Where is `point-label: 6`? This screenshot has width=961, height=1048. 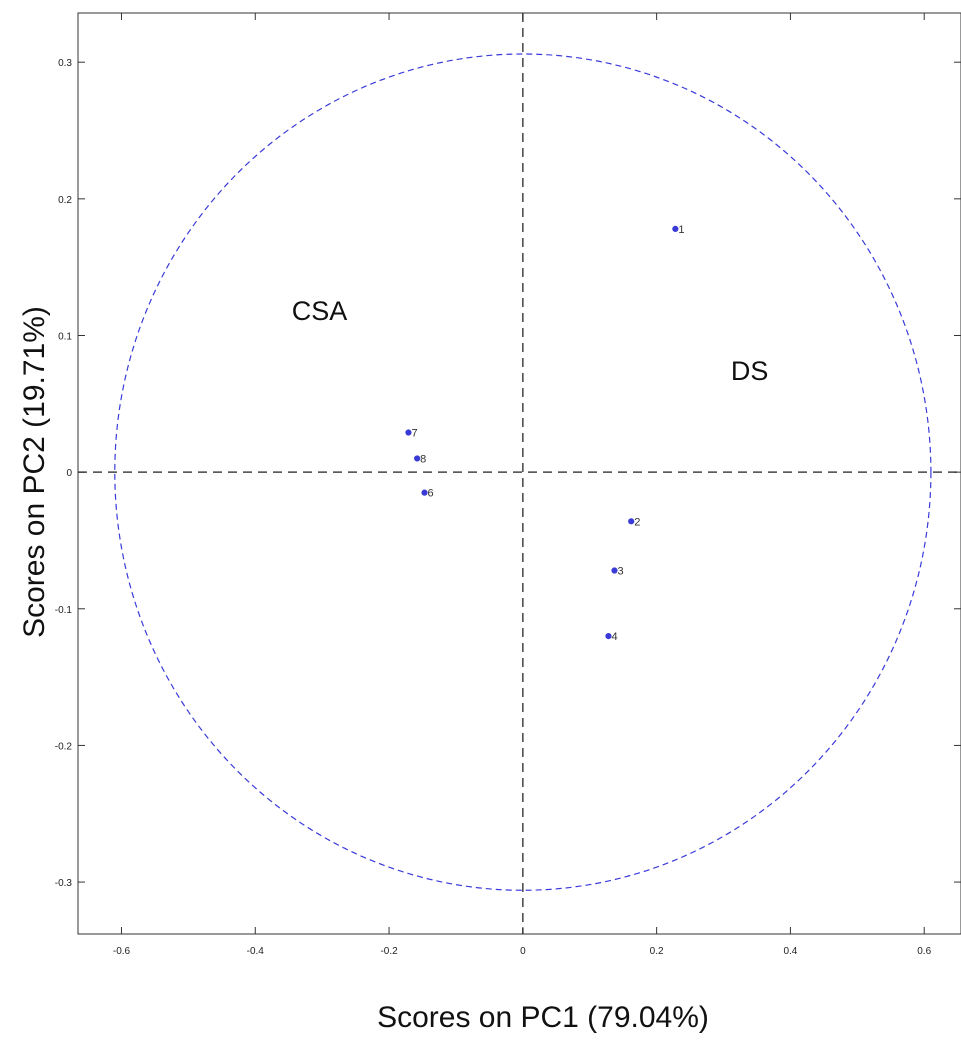
point-label: 6 is located at coordinates (431, 494).